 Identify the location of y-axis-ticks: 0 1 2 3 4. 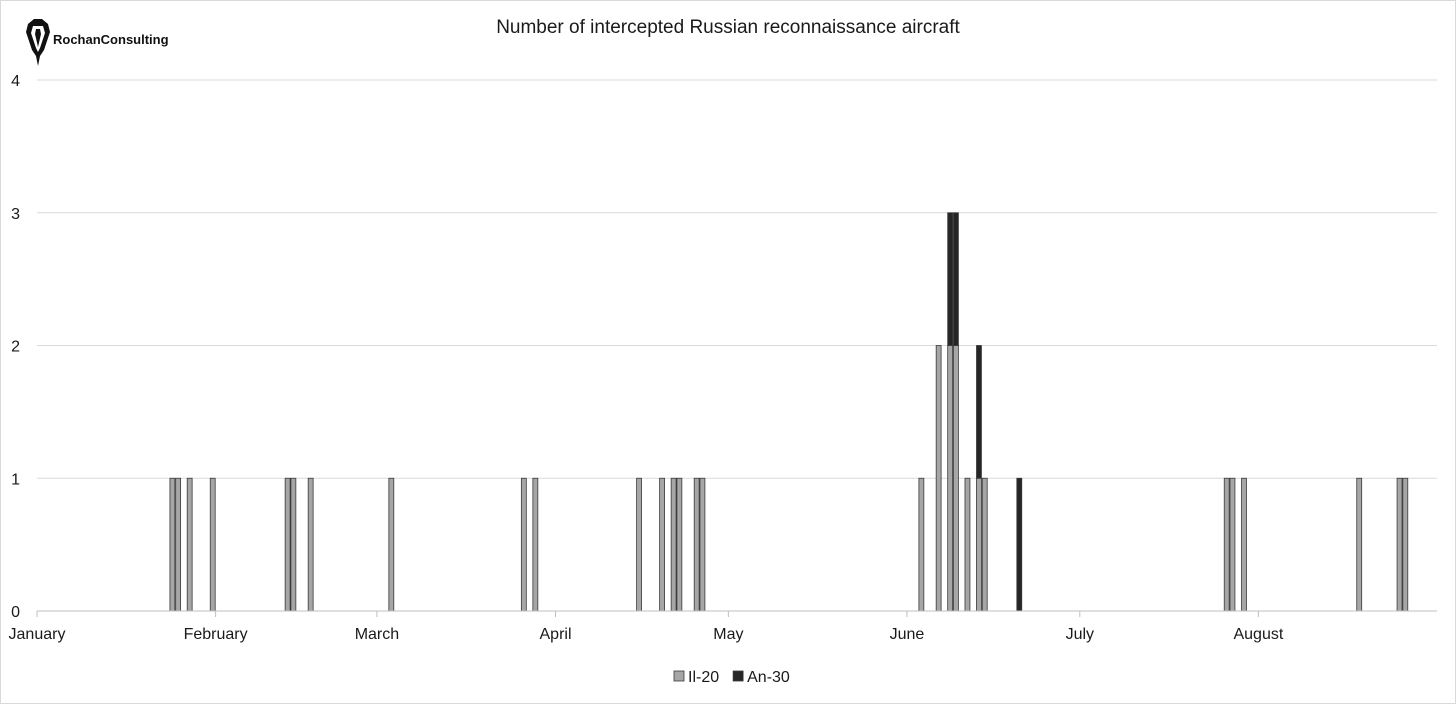
(15, 347).